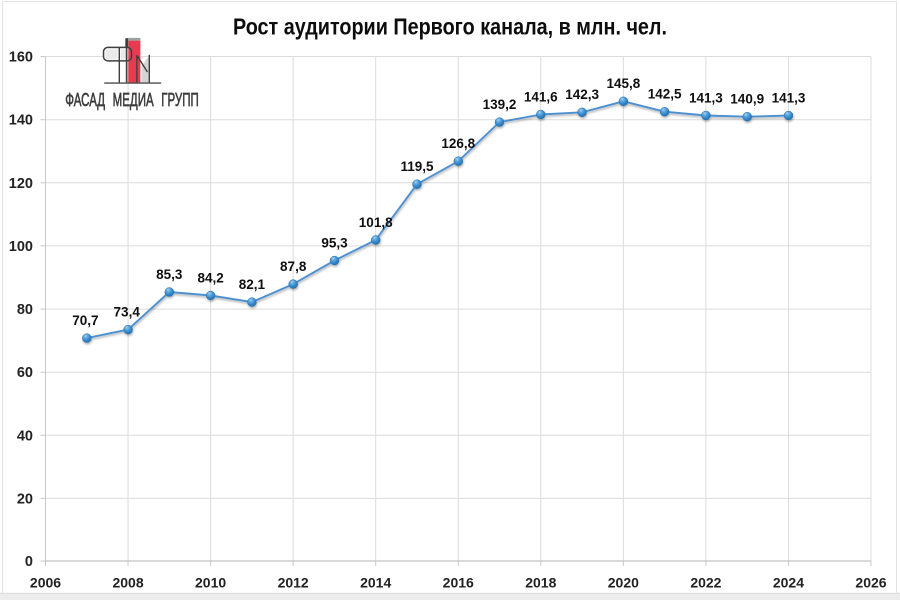 The height and width of the screenshot is (600, 900). What do you see at coordinates (25, 373) in the screenshot?
I see `svg-text: 60` at bounding box center [25, 373].